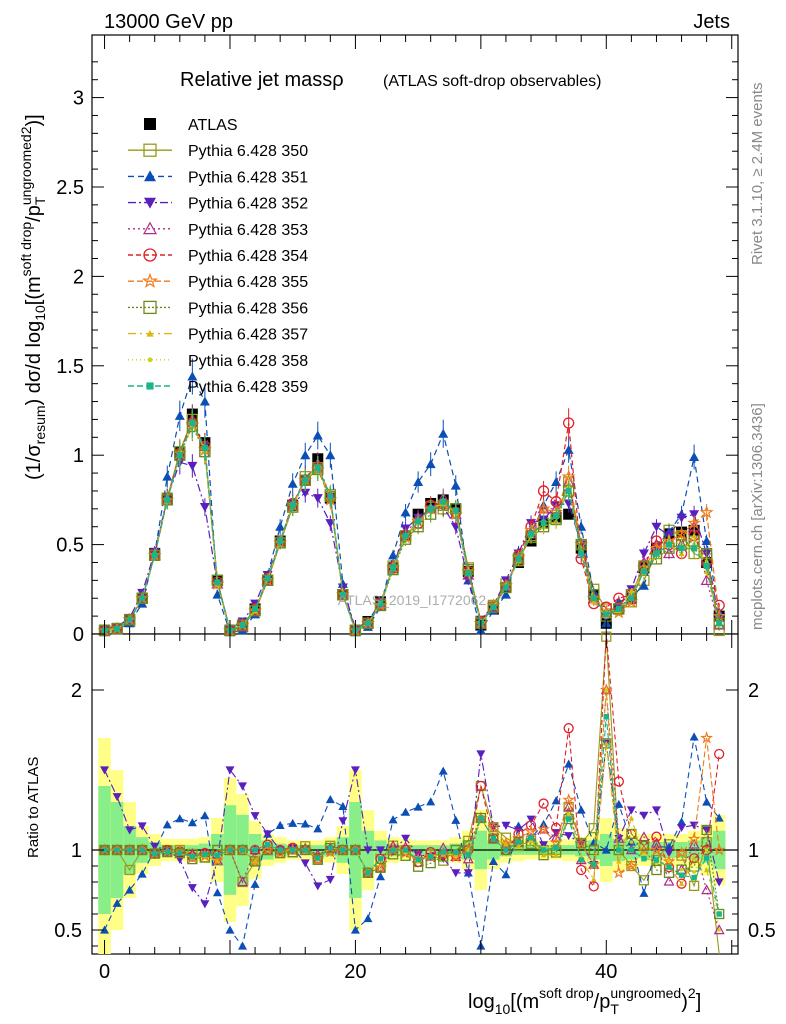  Describe the element at coordinates (248, 361) in the screenshot. I see `legend-label: Pythia 6.428 358` at that location.